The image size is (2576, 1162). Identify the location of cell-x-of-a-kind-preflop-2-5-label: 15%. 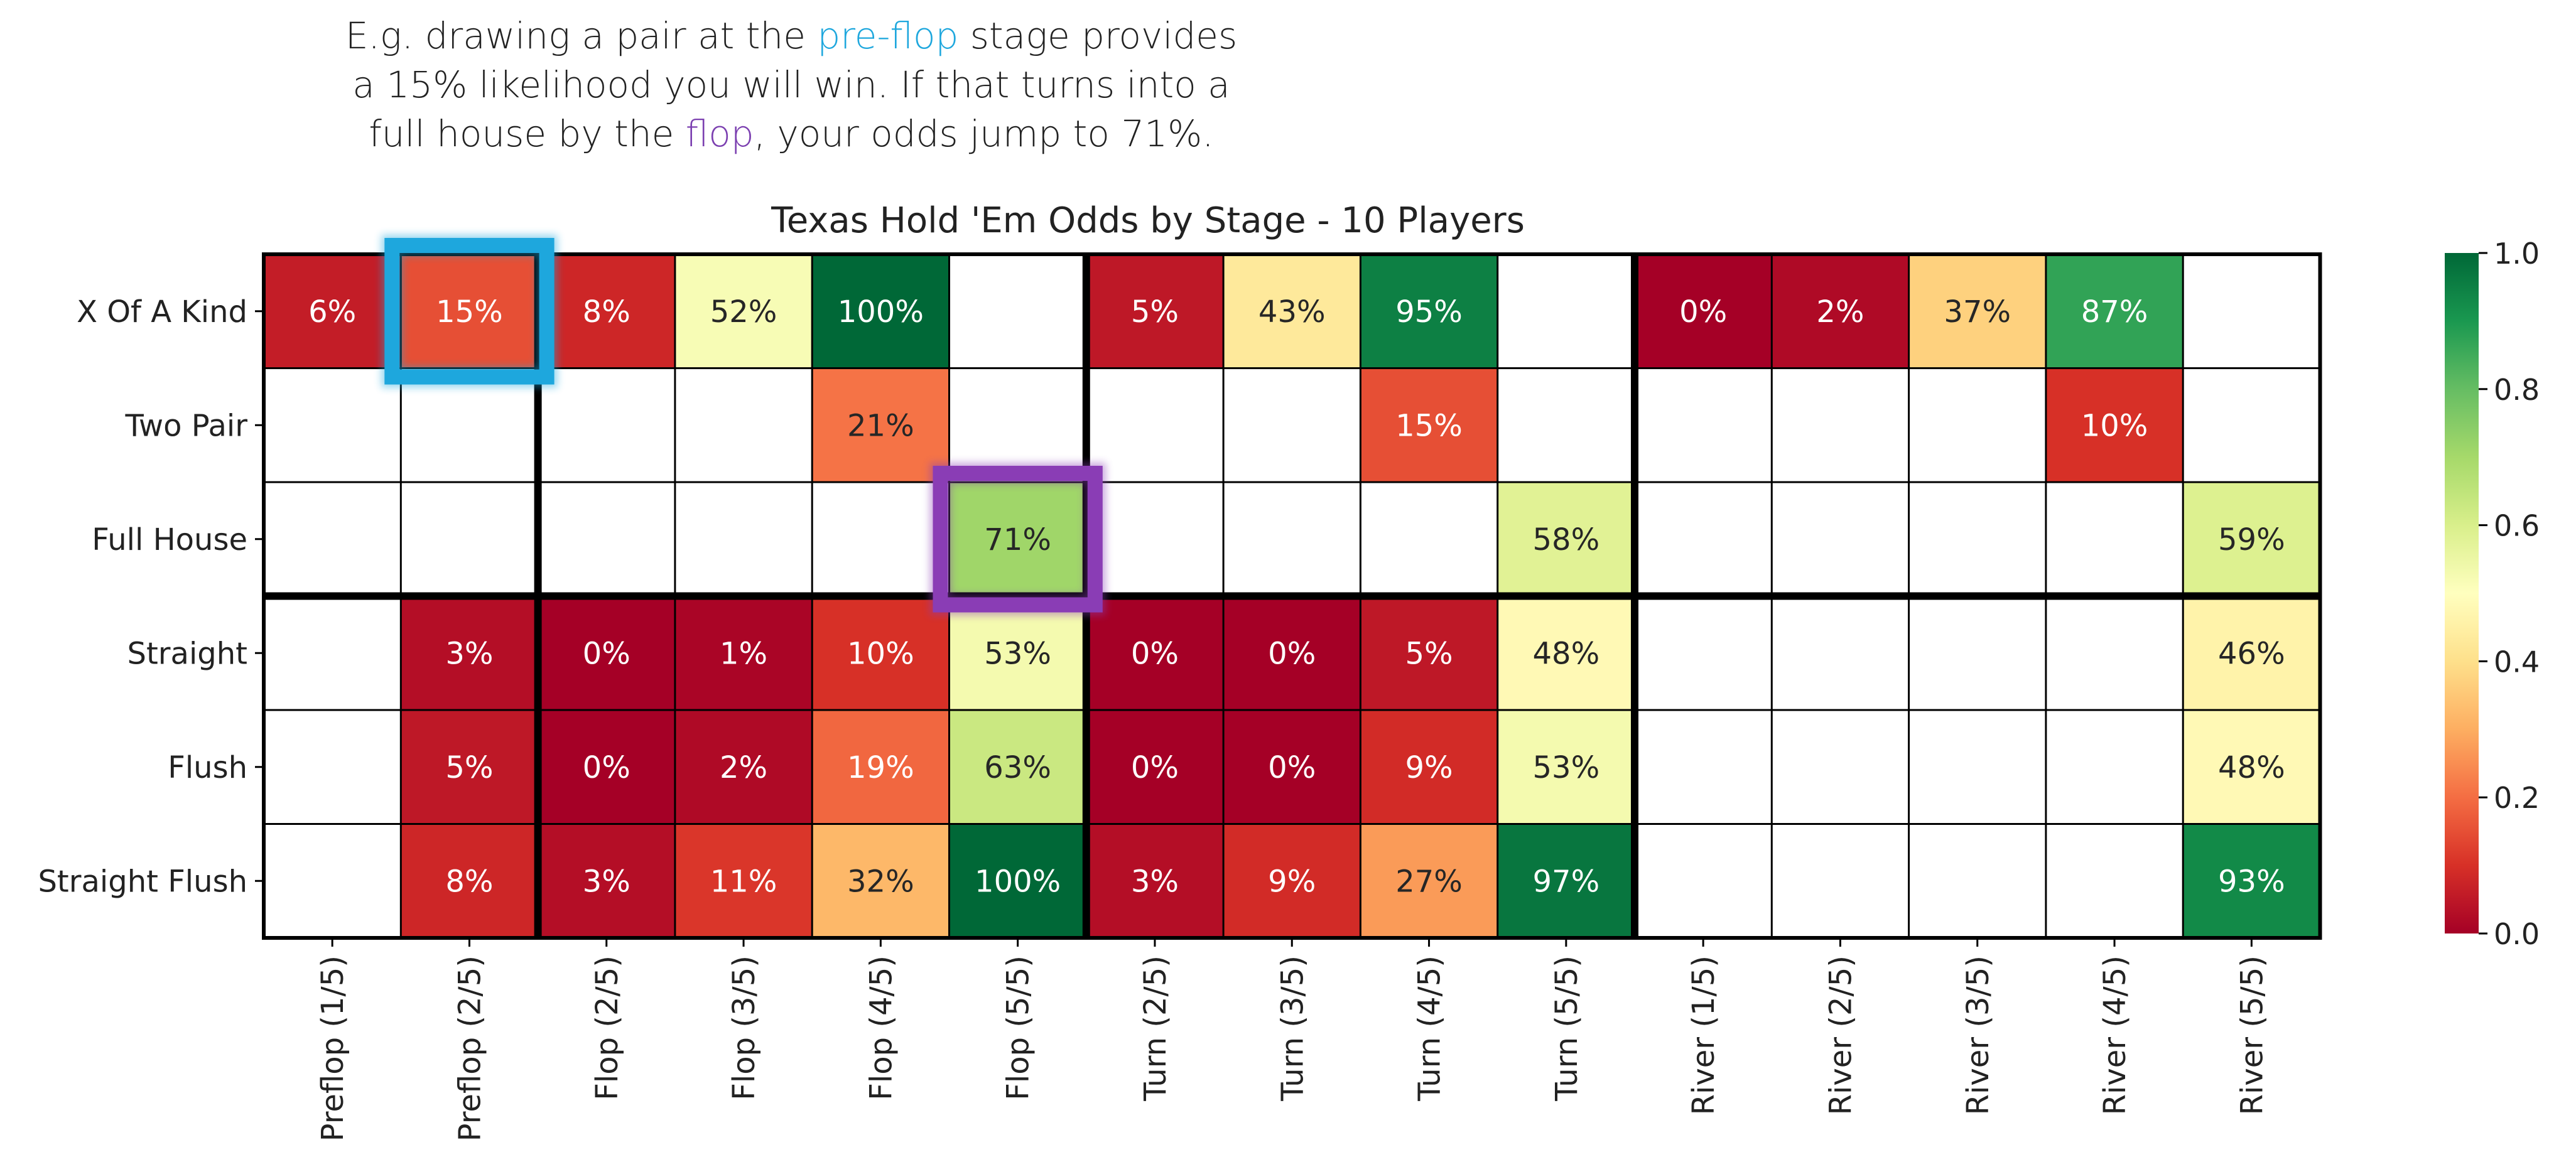
(469, 312).